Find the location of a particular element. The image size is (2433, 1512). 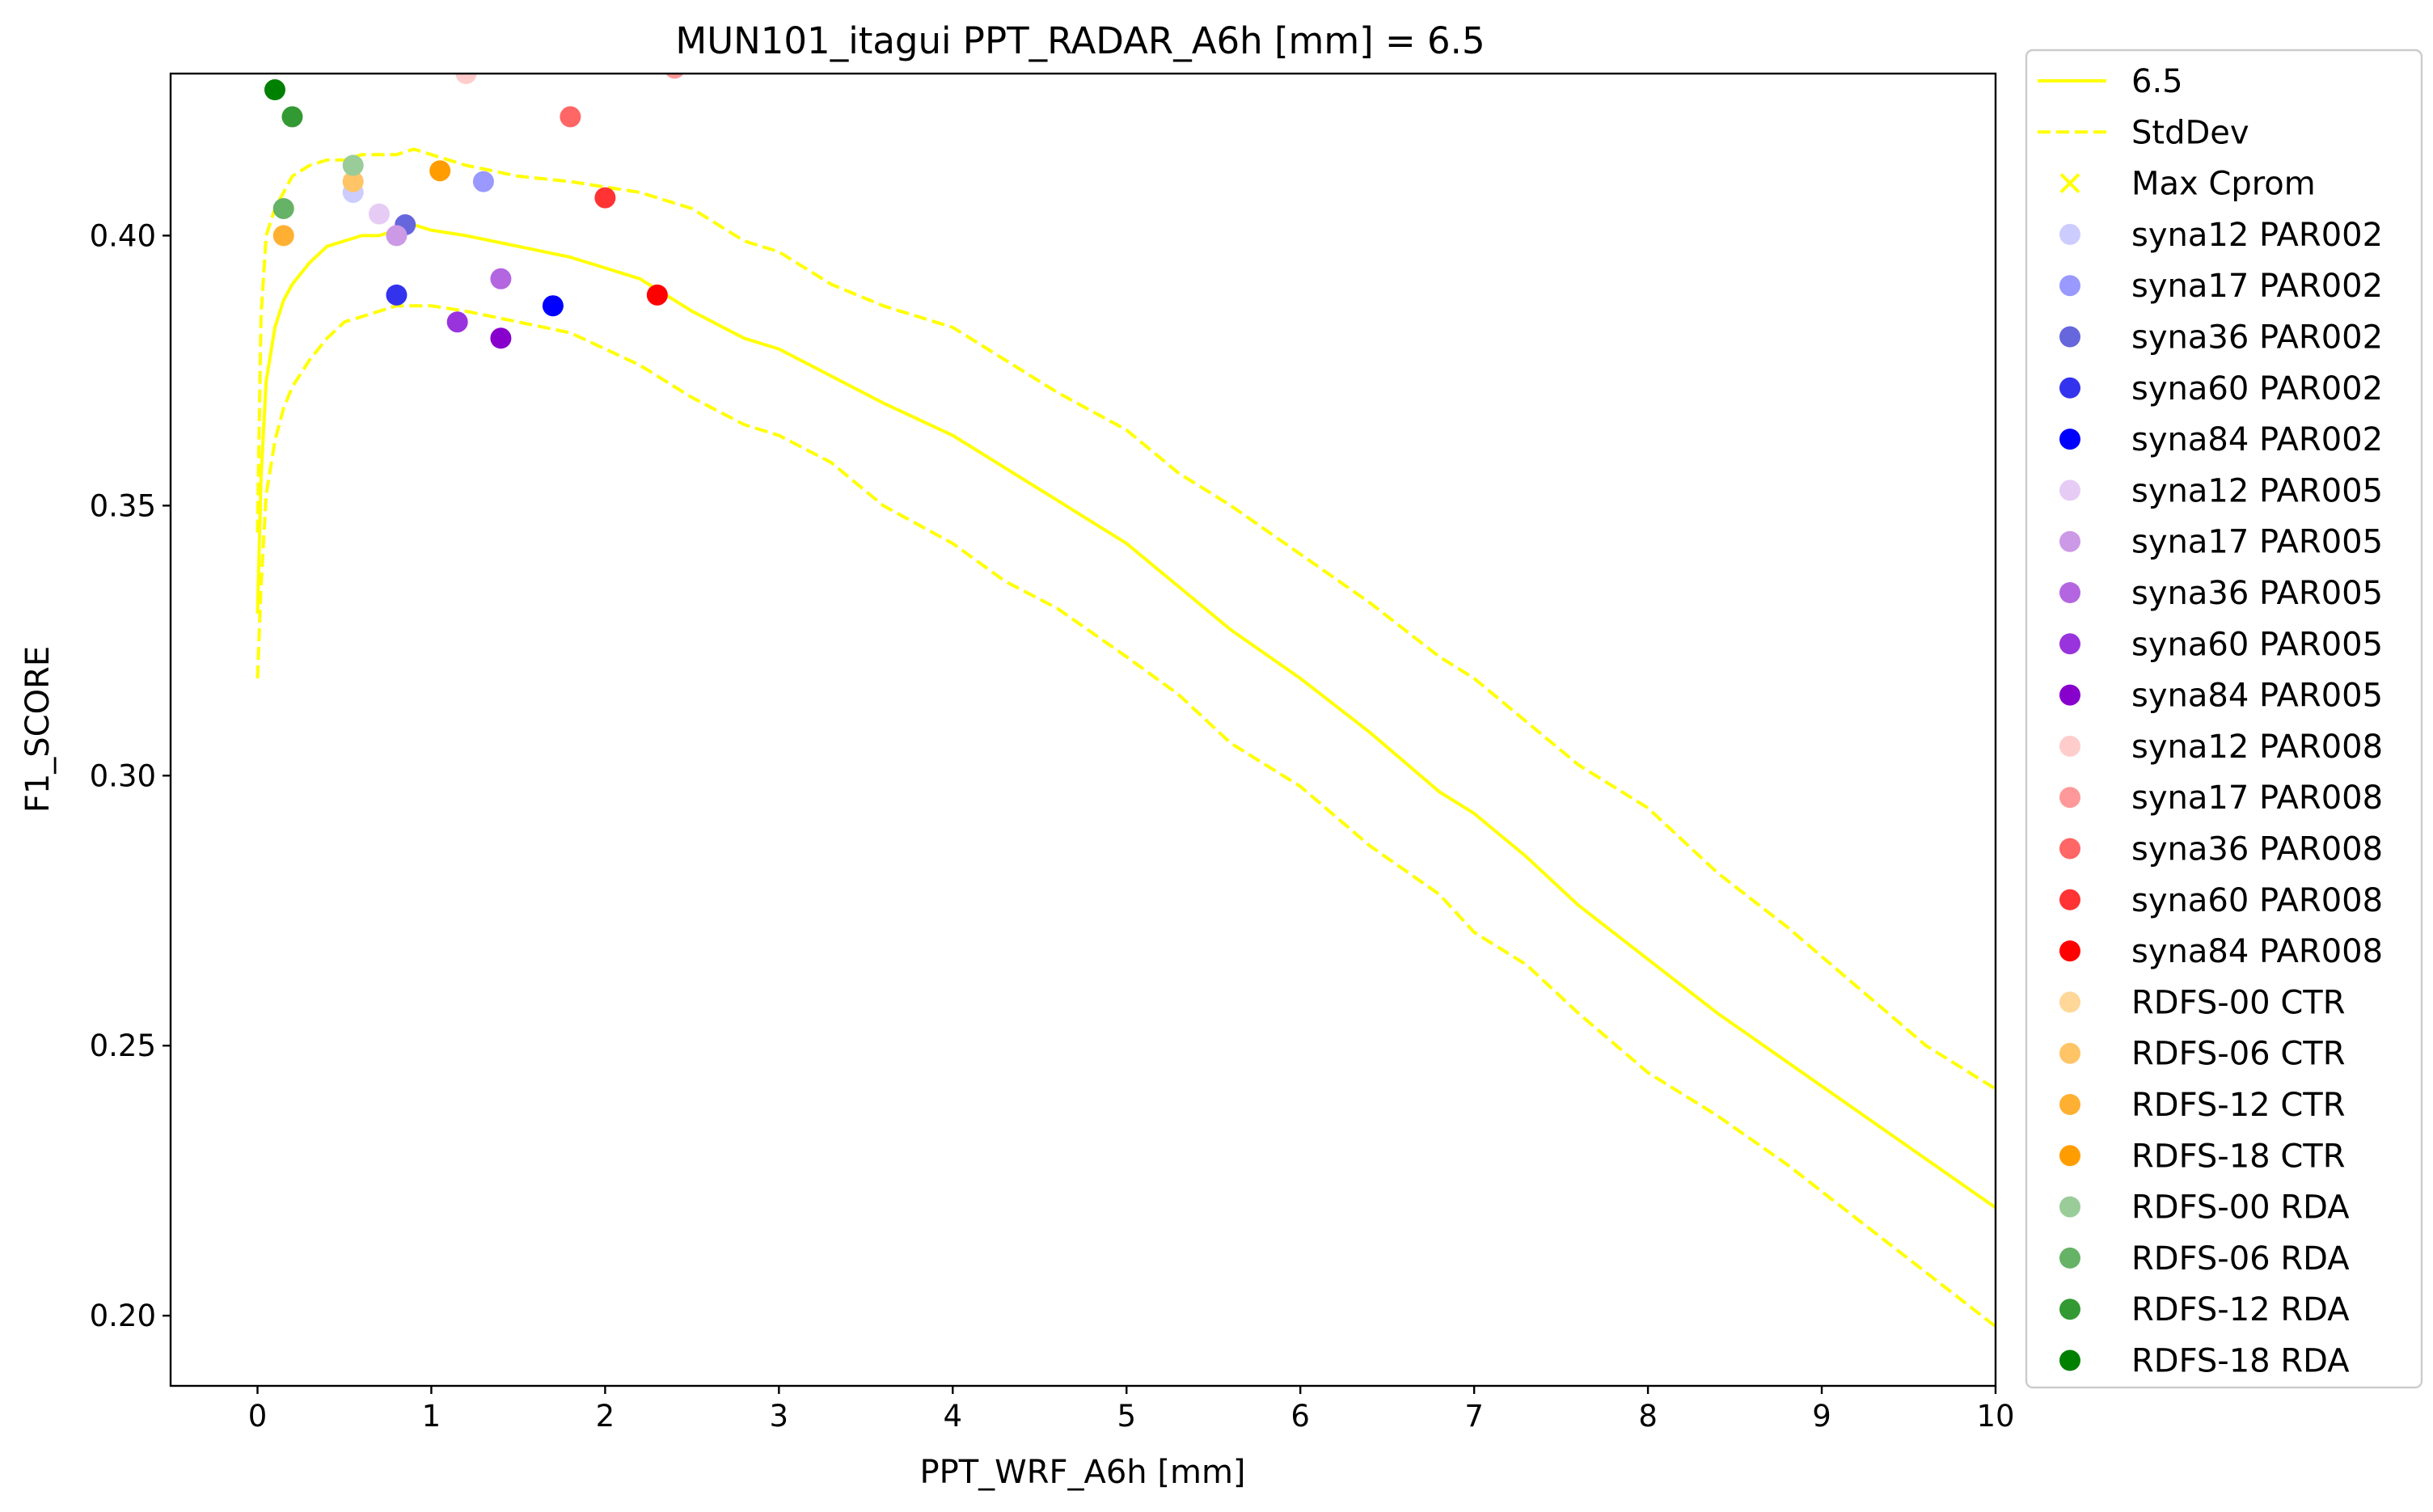

legend-entry: RDFS-12 CTR is located at coordinates (2202, 1105).